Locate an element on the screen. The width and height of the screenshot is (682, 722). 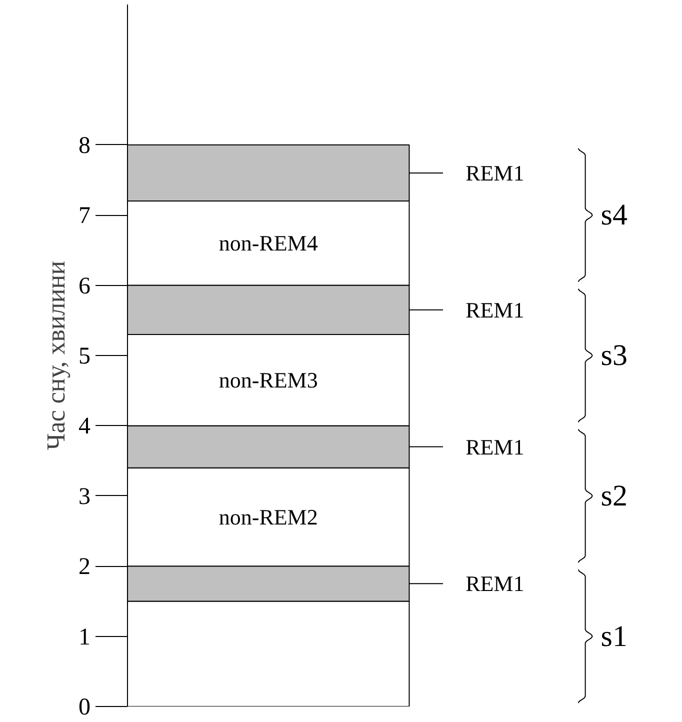
y-axis-title: Час сну, хвилини is located at coordinates (56, 355).